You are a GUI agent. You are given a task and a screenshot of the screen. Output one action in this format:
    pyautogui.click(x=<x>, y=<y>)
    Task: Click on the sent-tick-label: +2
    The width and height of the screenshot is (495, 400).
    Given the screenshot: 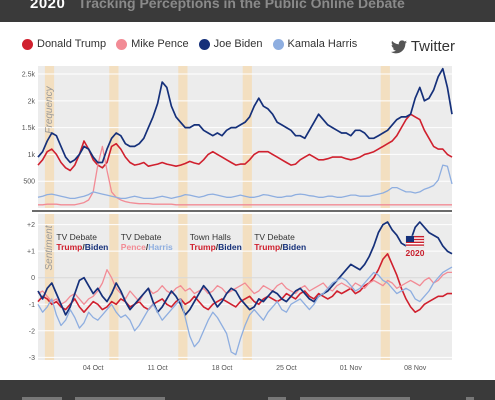 What is the action you would take?
    pyautogui.click(x=31, y=225)
    